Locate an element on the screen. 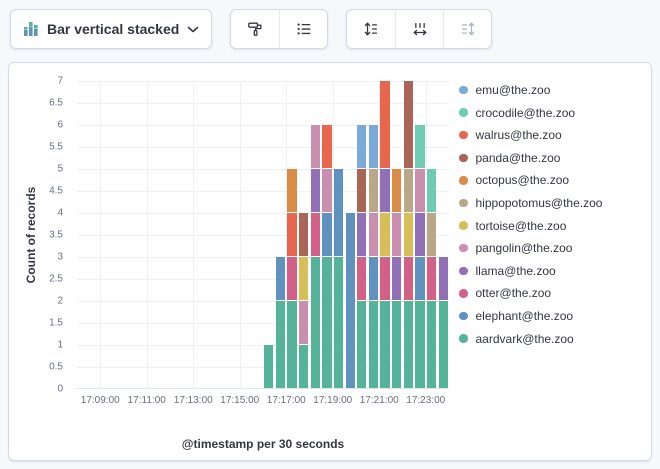 The height and width of the screenshot is (469, 660). legend-label: crocodile@the.zoo is located at coordinates (525, 112).